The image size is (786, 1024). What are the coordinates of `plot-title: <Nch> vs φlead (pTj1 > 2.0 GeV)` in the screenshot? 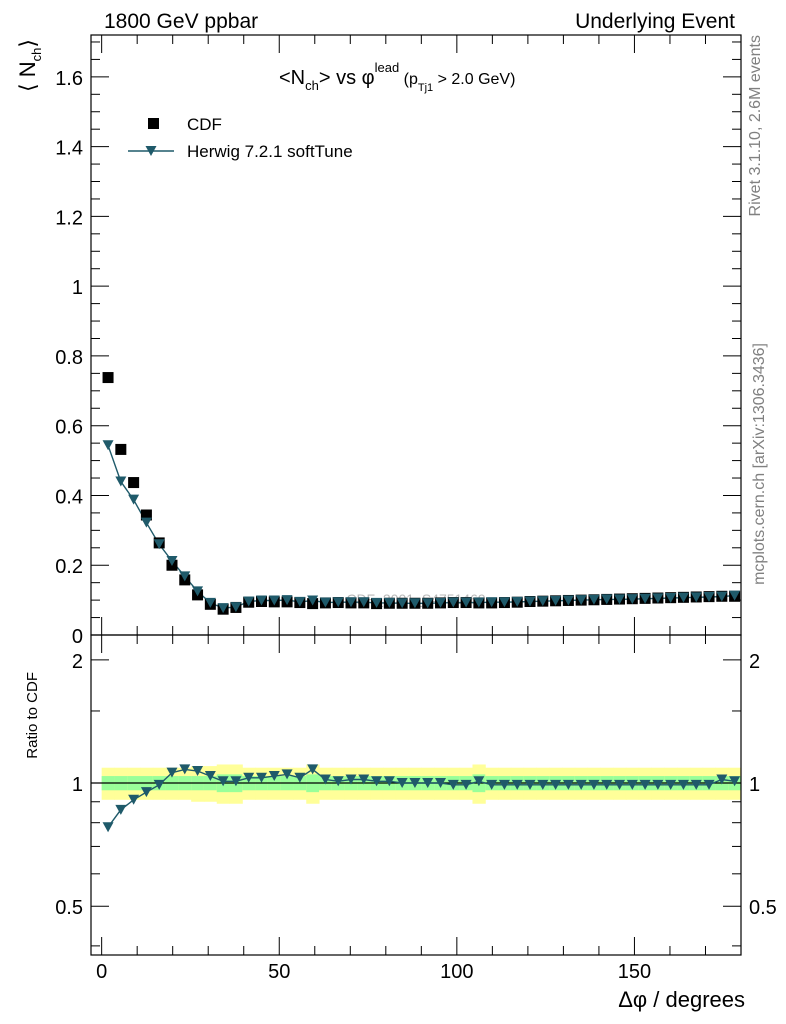 It's located at (397, 77).